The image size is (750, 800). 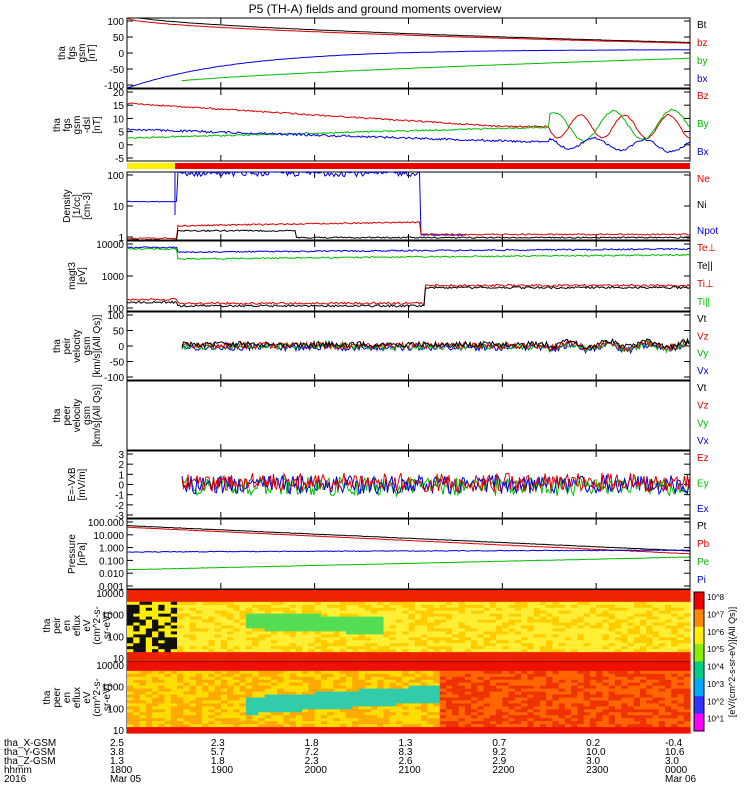 I want to click on panel-frame-peer_velocity, so click(x=408, y=415).